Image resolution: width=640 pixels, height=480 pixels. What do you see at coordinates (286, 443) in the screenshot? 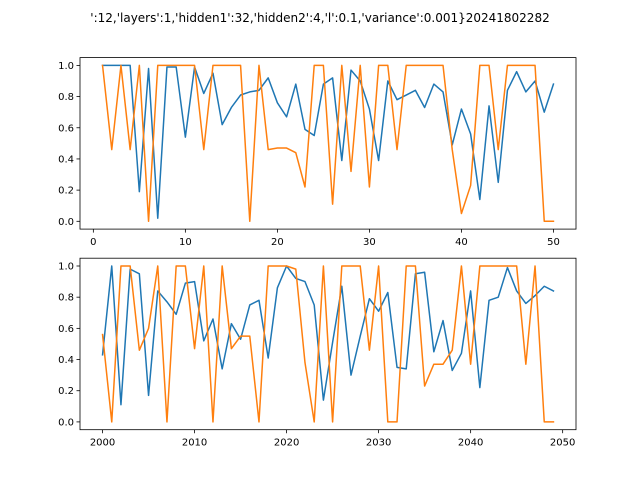
I see `x-tick-label: 2020` at bounding box center [286, 443].